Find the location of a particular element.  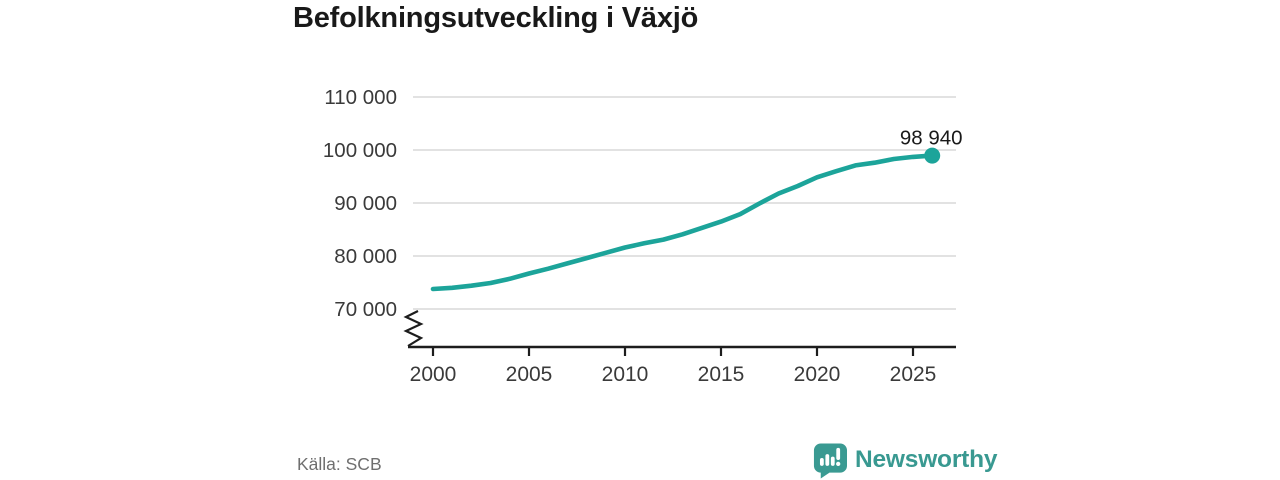

y-axis-tick-label: 90 000 is located at coordinates (365, 203).